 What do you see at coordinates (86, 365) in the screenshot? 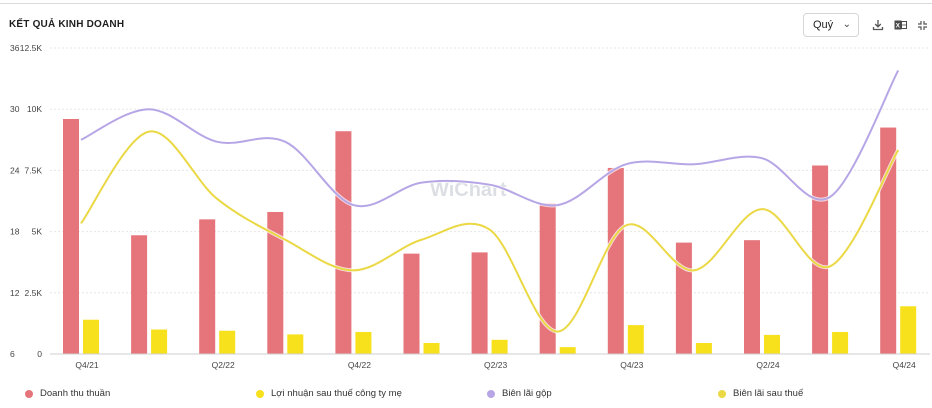
I see `x-tick-label: Q4/21` at bounding box center [86, 365].